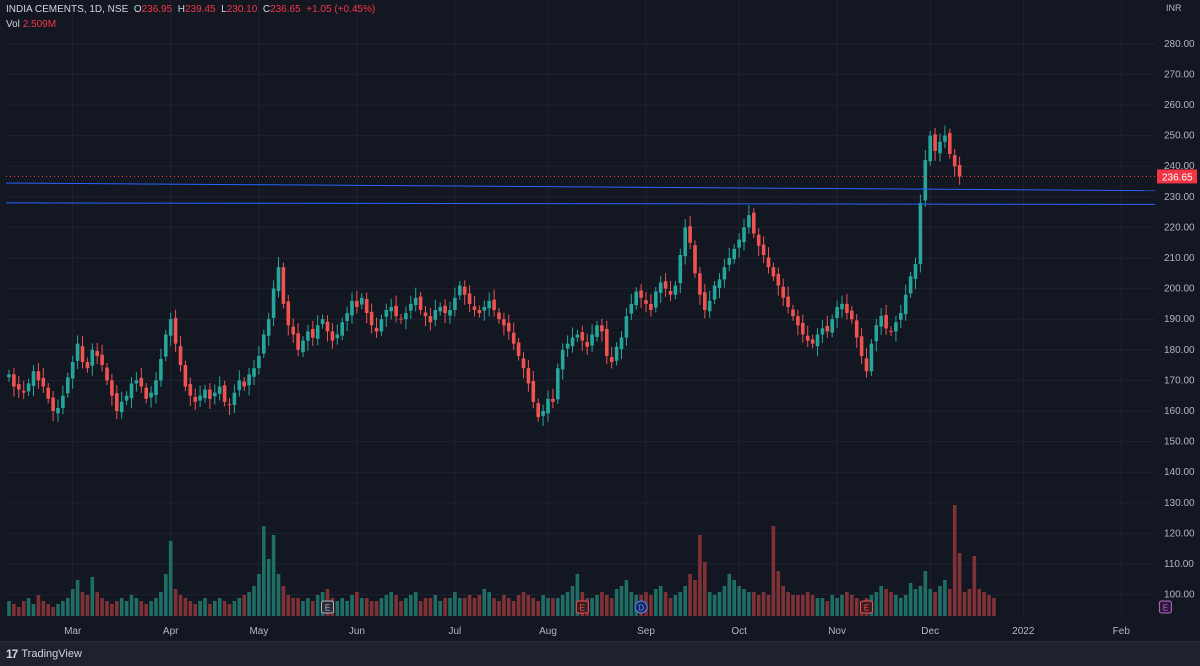  Describe the element at coordinates (580, 187) in the screenshot. I see `horizontal-trend-line` at that location.